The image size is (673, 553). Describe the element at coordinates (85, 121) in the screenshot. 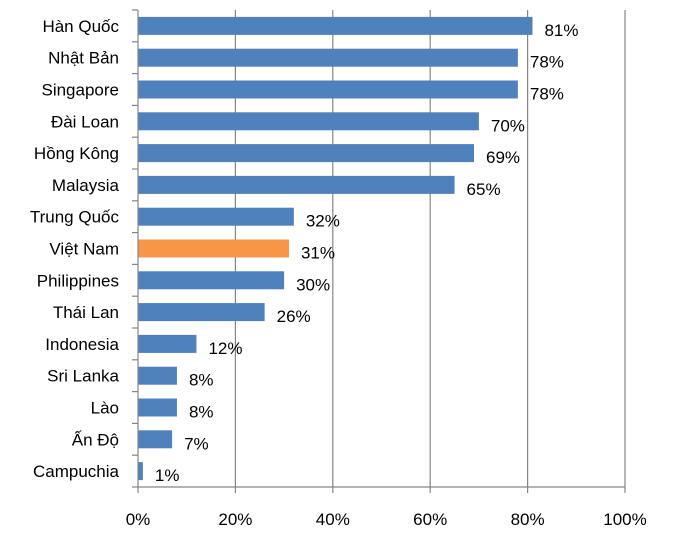

I see `category-label: Đài Loan` at that location.